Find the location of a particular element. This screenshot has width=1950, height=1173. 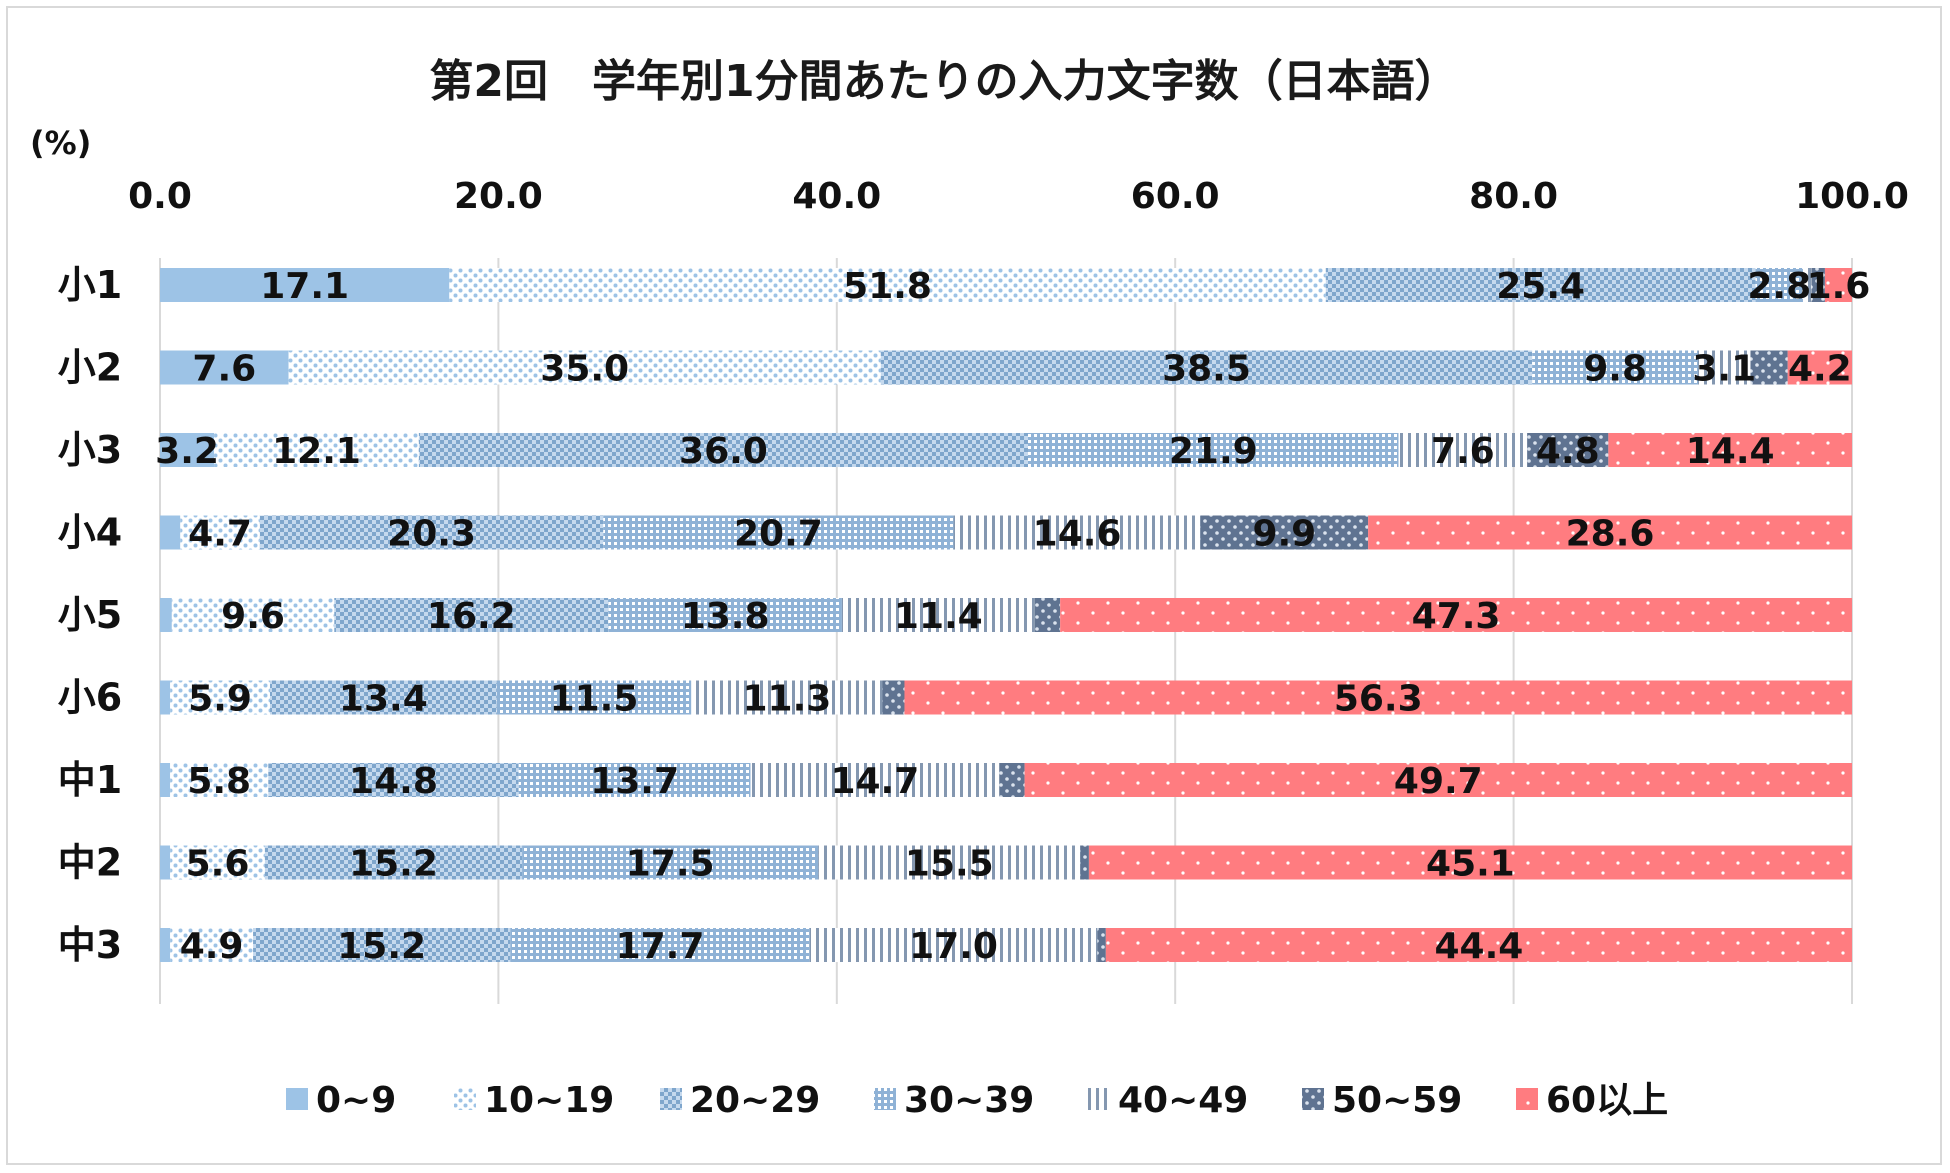

data-label: 17.1 is located at coordinates (304, 286).